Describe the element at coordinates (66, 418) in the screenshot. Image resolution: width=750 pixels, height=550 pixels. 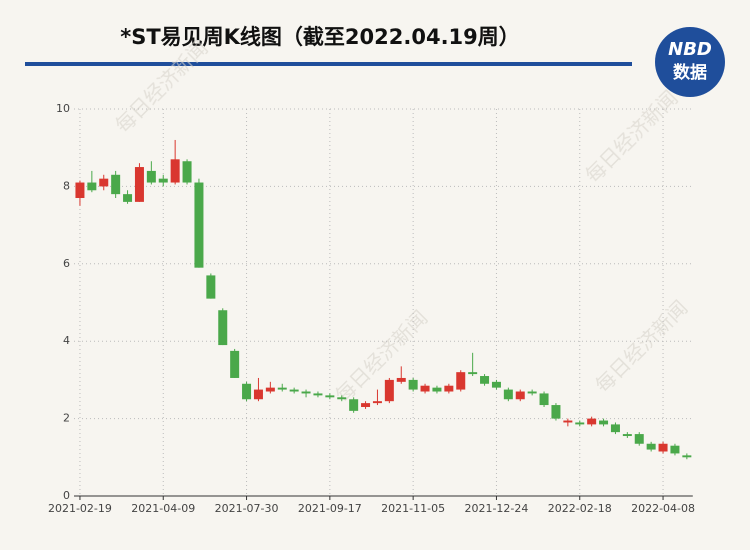
I see `y-tick-label: 2` at that location.